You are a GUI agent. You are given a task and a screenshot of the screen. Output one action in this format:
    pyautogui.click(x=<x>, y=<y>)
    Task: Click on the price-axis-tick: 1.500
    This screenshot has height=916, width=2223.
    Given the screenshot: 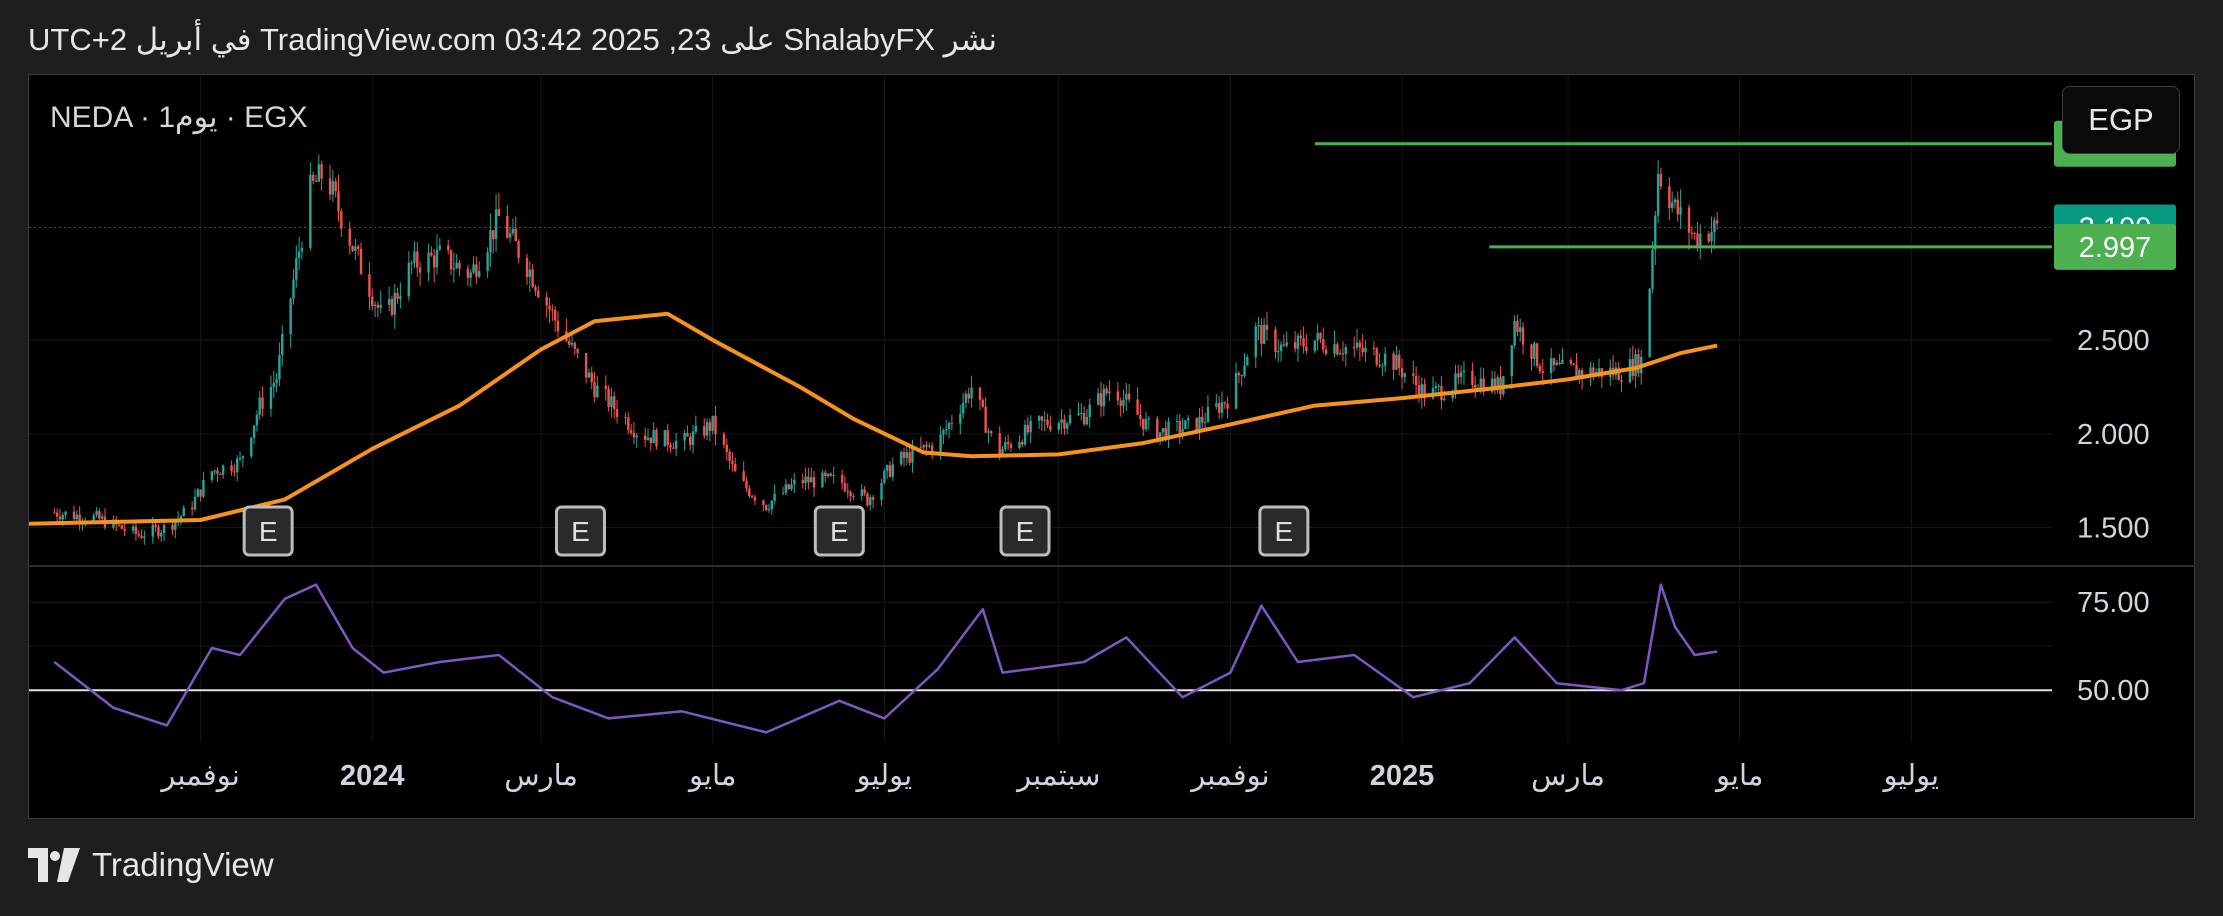 What is the action you would take?
    pyautogui.click(x=2113, y=529)
    